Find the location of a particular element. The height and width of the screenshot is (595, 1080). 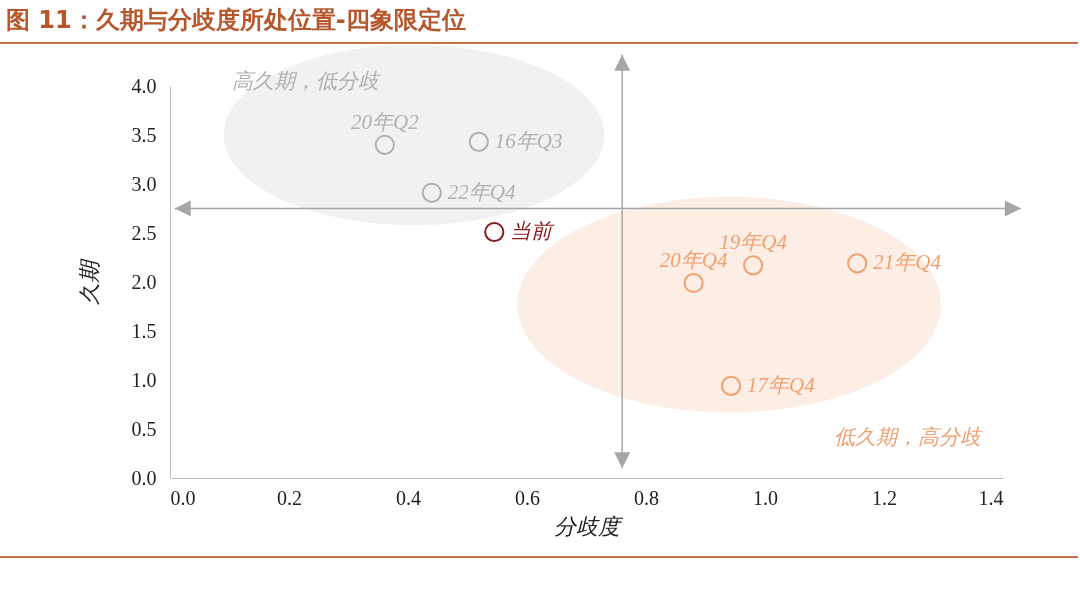

annotation: 低久期，高分歧 is located at coordinates (909, 436).